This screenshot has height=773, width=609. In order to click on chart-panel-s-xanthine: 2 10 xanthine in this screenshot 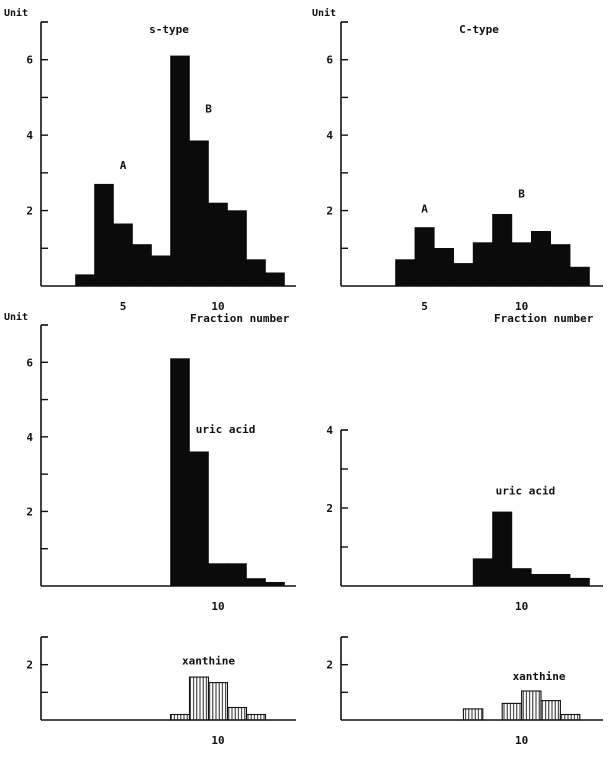, I will do `click(161, 691)`.